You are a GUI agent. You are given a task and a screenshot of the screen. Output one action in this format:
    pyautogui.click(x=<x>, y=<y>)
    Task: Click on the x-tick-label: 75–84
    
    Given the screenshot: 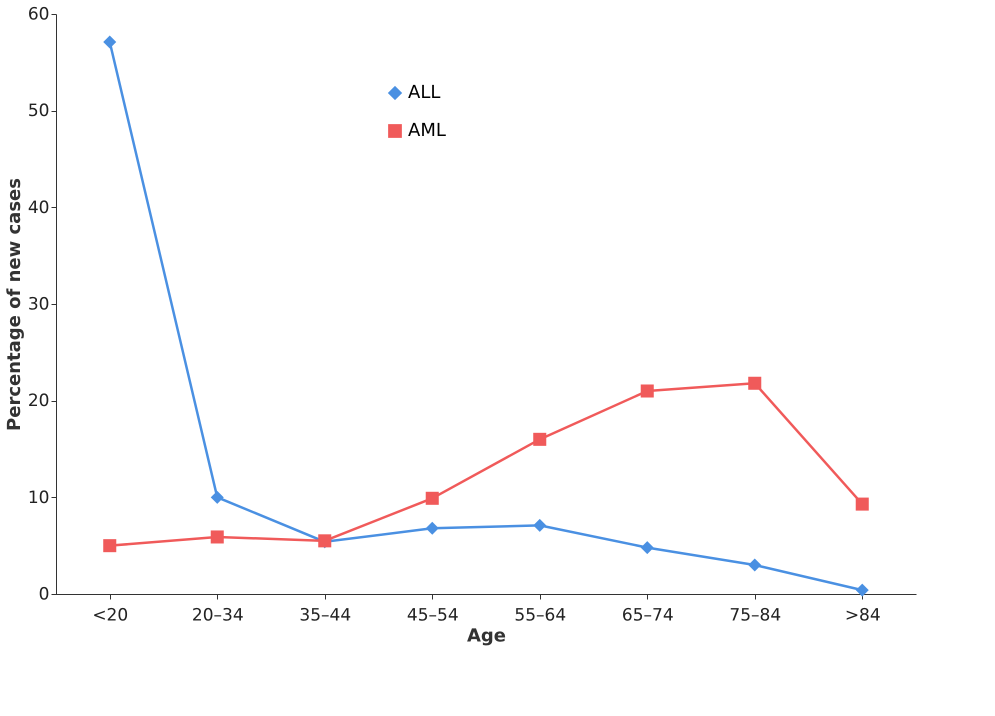 What is the action you would take?
    pyautogui.click(x=755, y=616)
    